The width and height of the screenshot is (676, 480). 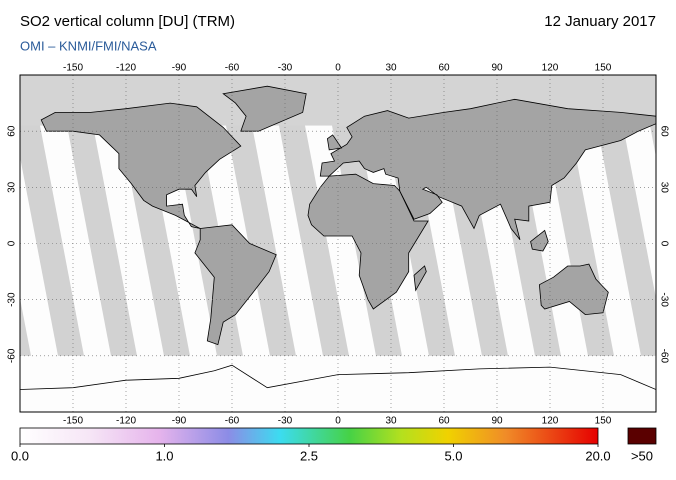 I want to click on no-data-south, so click(x=338, y=390).